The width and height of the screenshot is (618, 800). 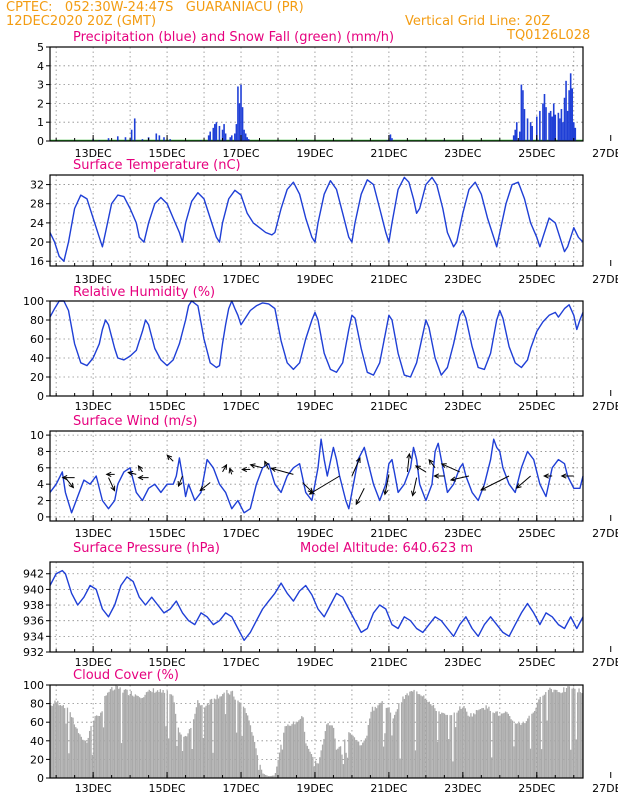 I want to click on y-tick-label: 16, so click(x=37, y=261).